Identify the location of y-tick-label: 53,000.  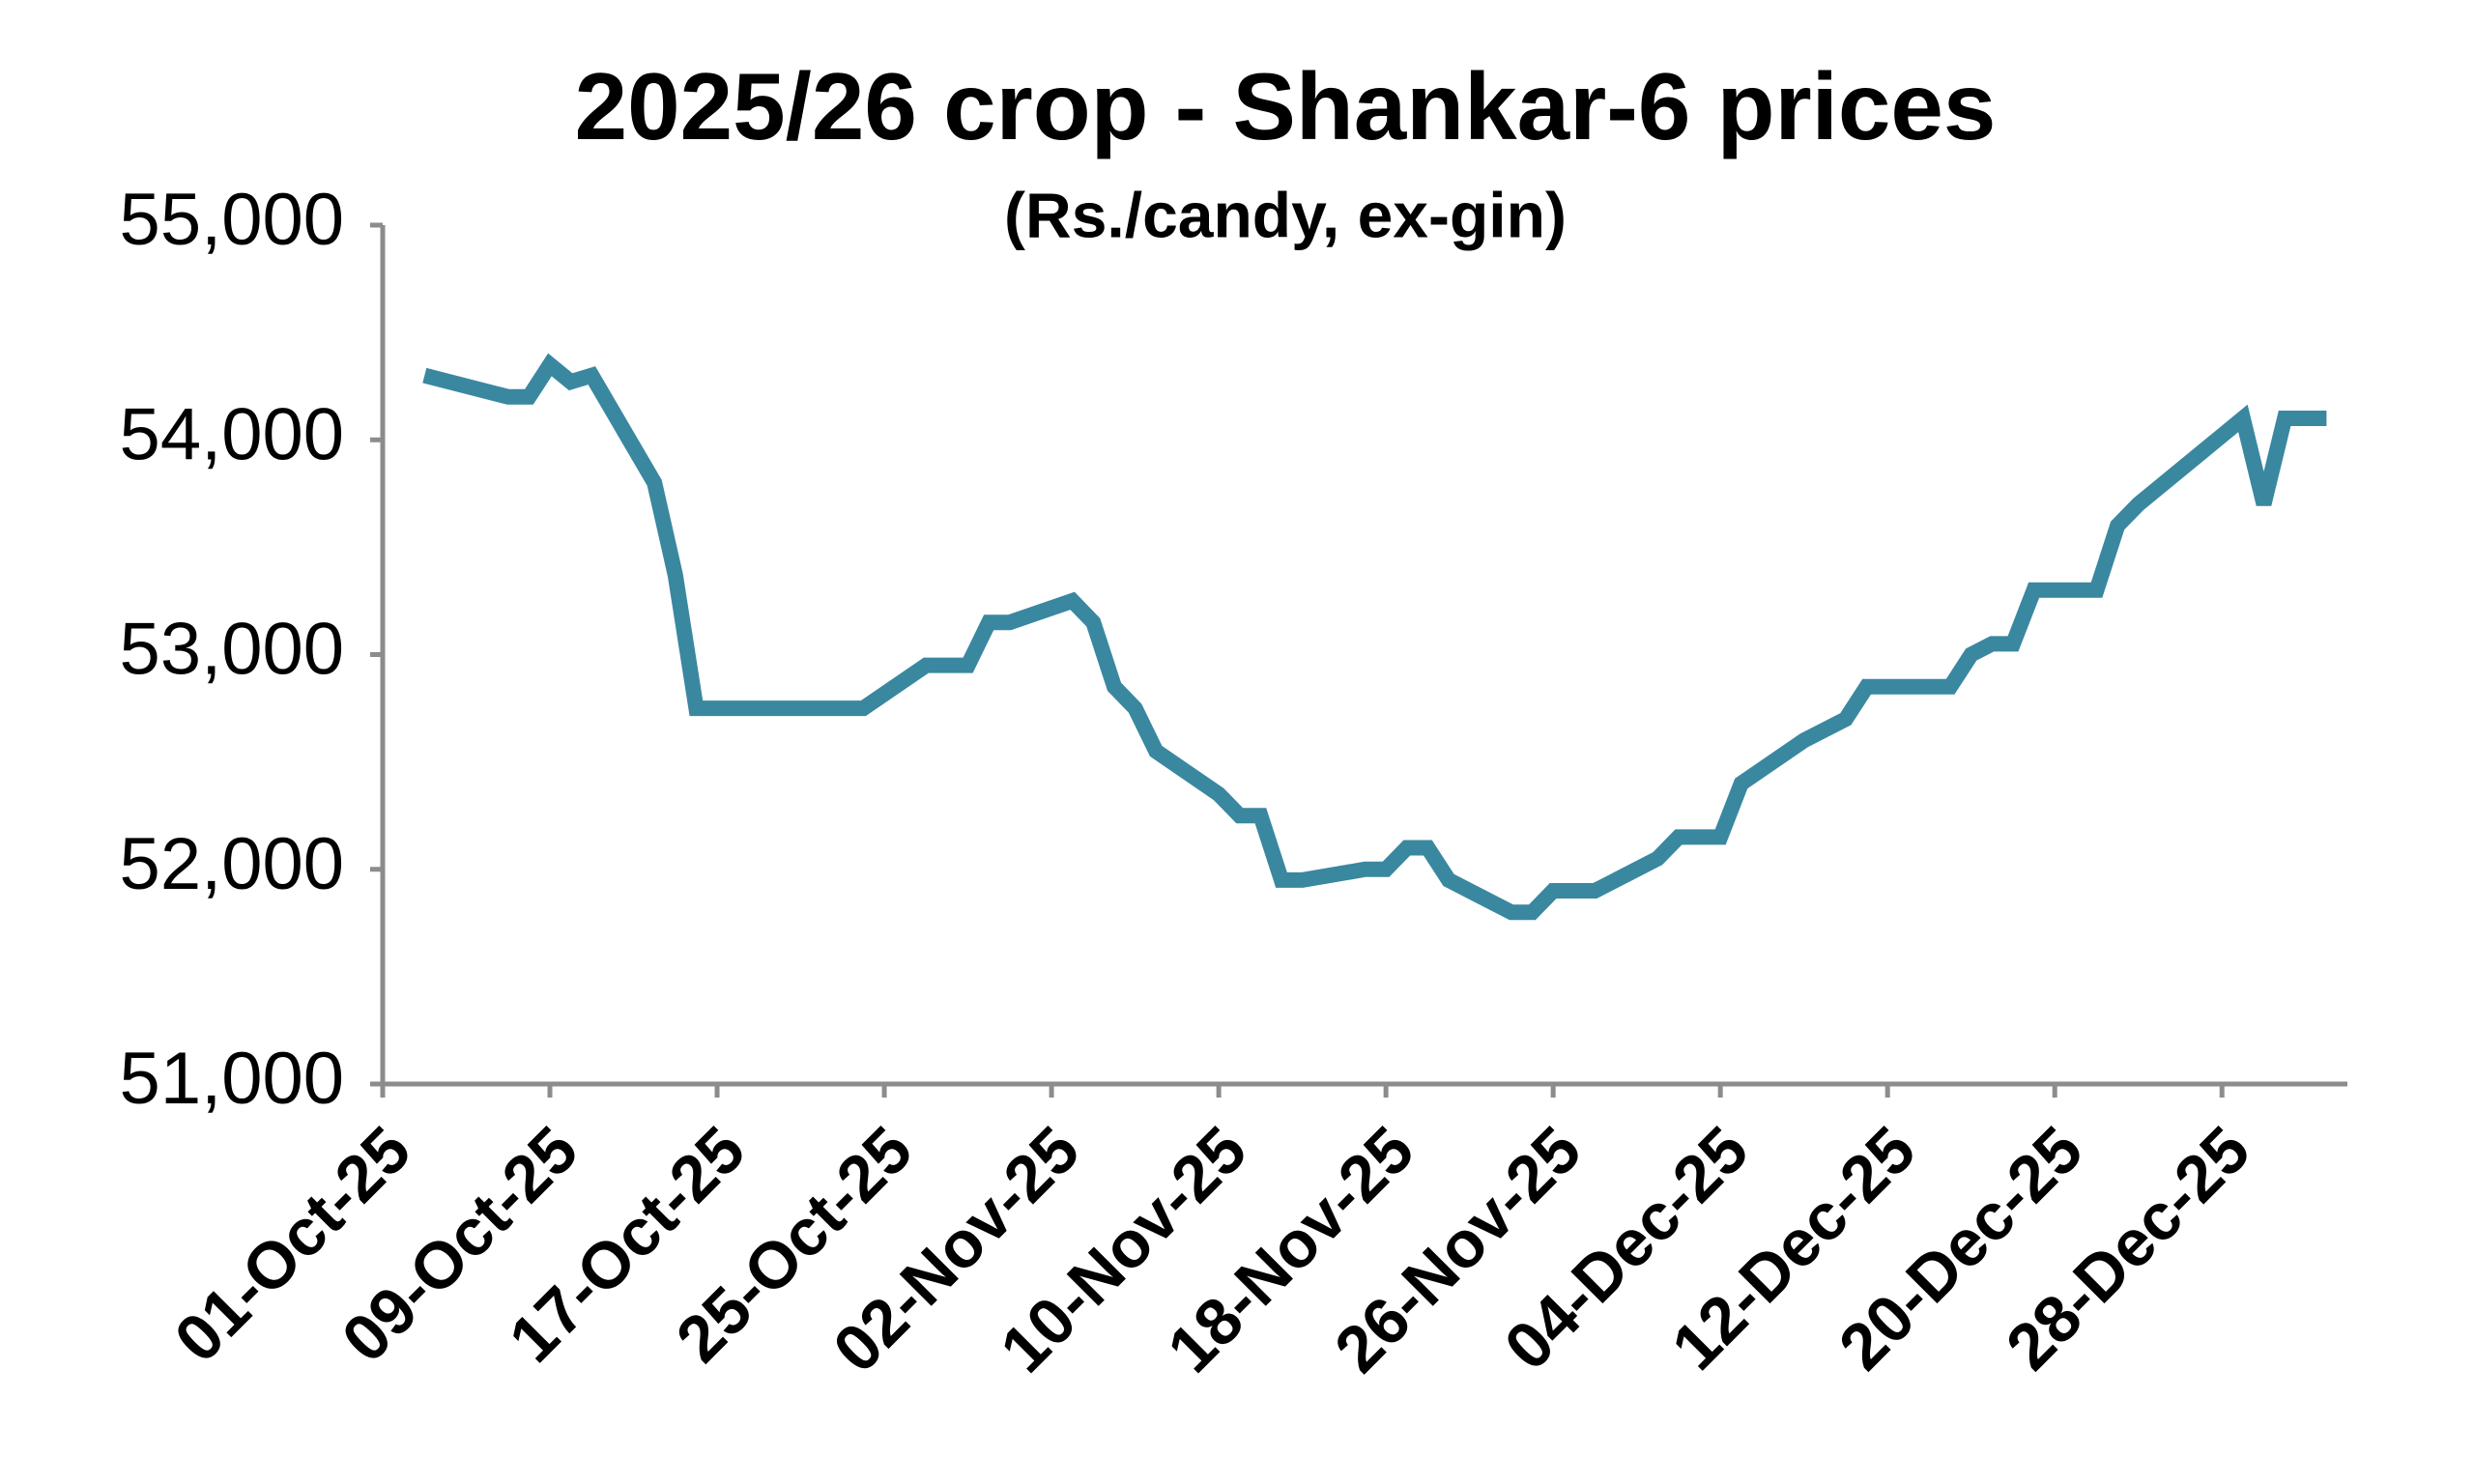
(232, 650).